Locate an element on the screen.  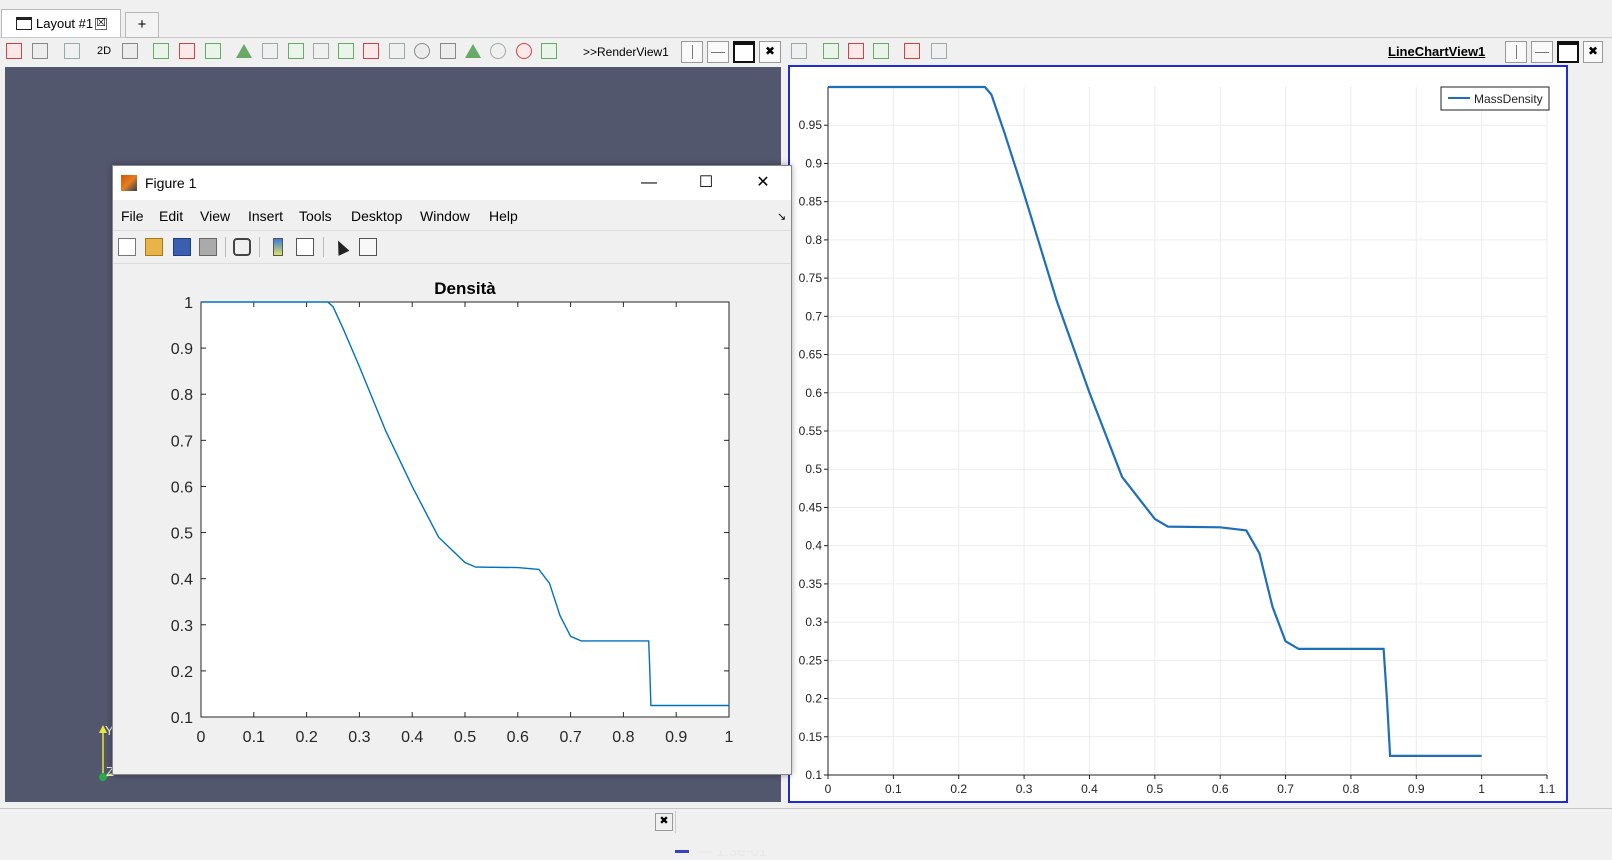
surface-triangle-icon is located at coordinates (473, 51).